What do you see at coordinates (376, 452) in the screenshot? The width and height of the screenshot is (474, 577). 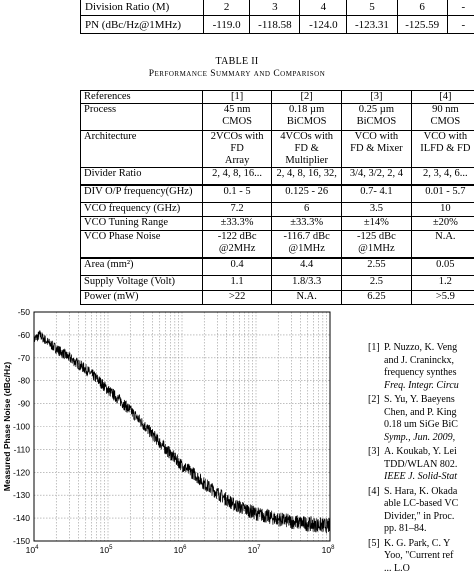 I see `reference-number: [3]` at bounding box center [376, 452].